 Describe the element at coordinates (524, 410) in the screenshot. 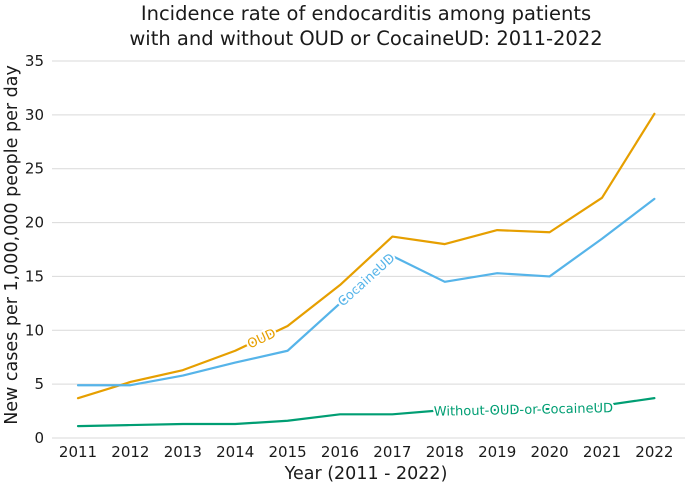

I see `series-label: Without-OUD-or-CocaineUD` at that location.